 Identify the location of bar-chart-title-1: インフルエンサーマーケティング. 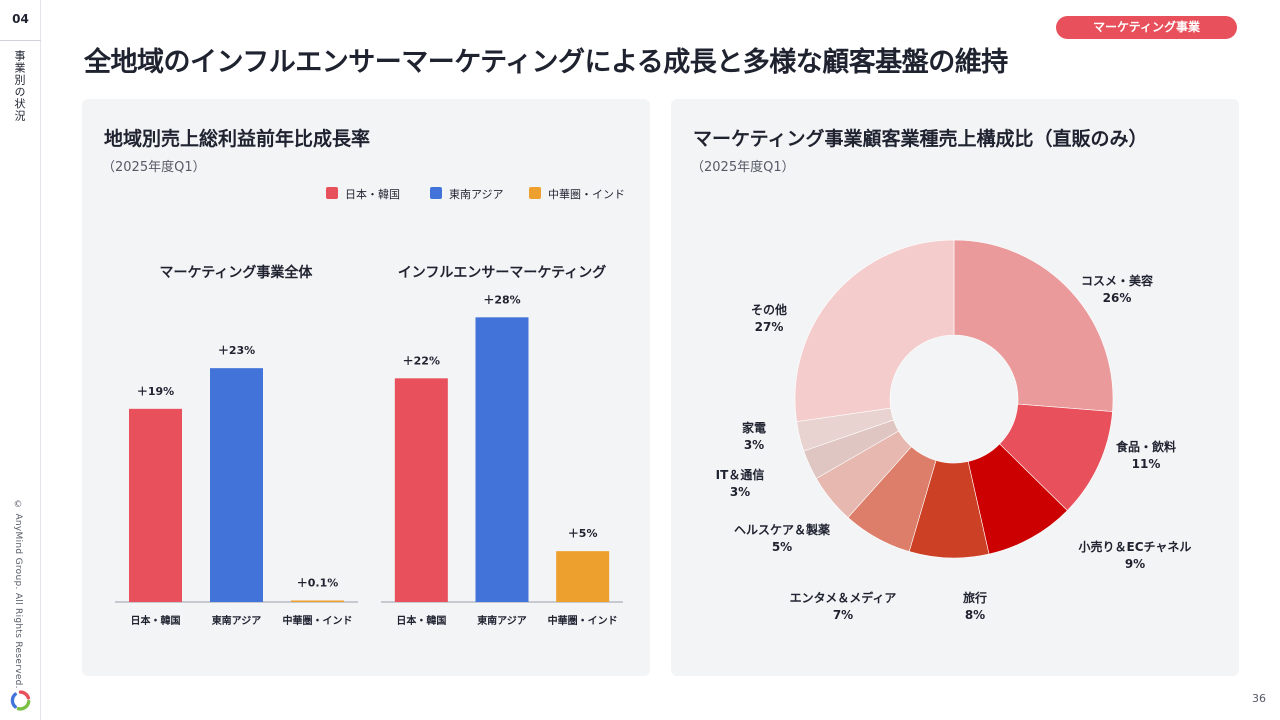
(502, 272).